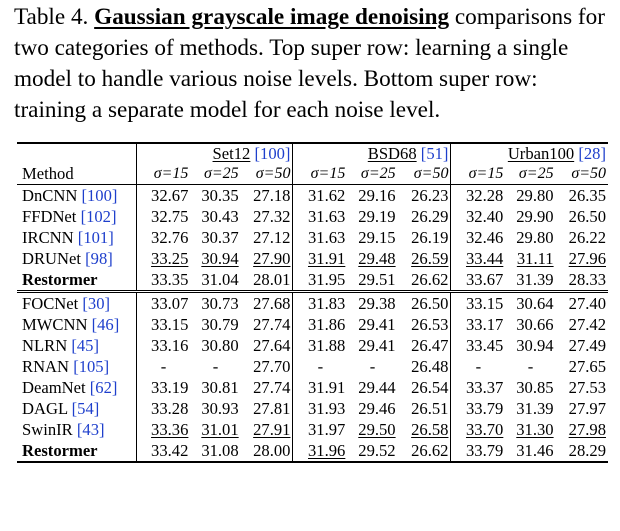  Describe the element at coordinates (424, 451) in the screenshot. I see `value-cell: 26.62` at that location.